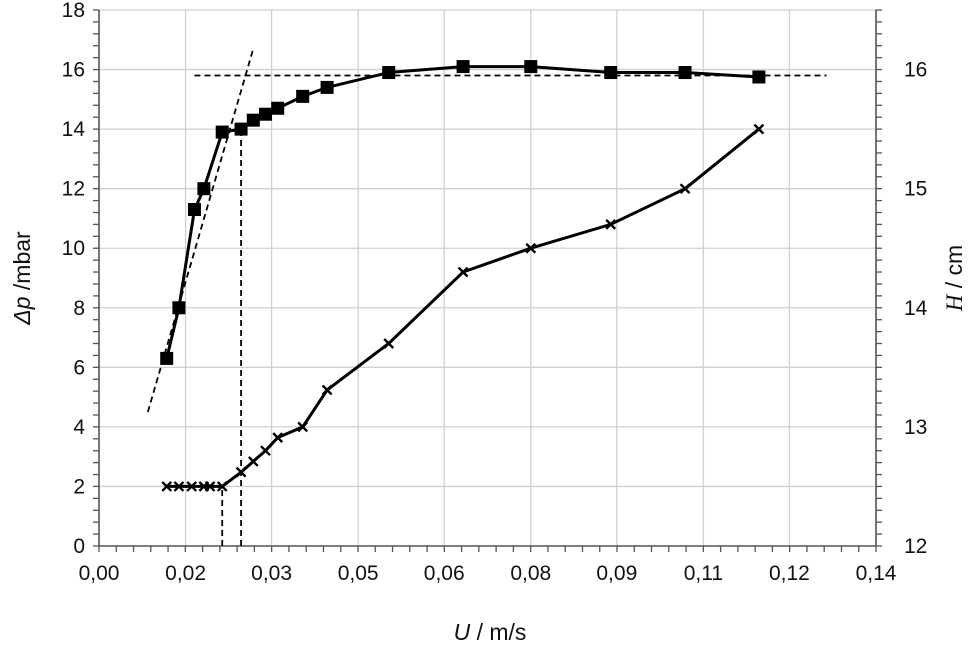  I want to click on y-axis-title-left: Δp /mbar, so click(22, 278).